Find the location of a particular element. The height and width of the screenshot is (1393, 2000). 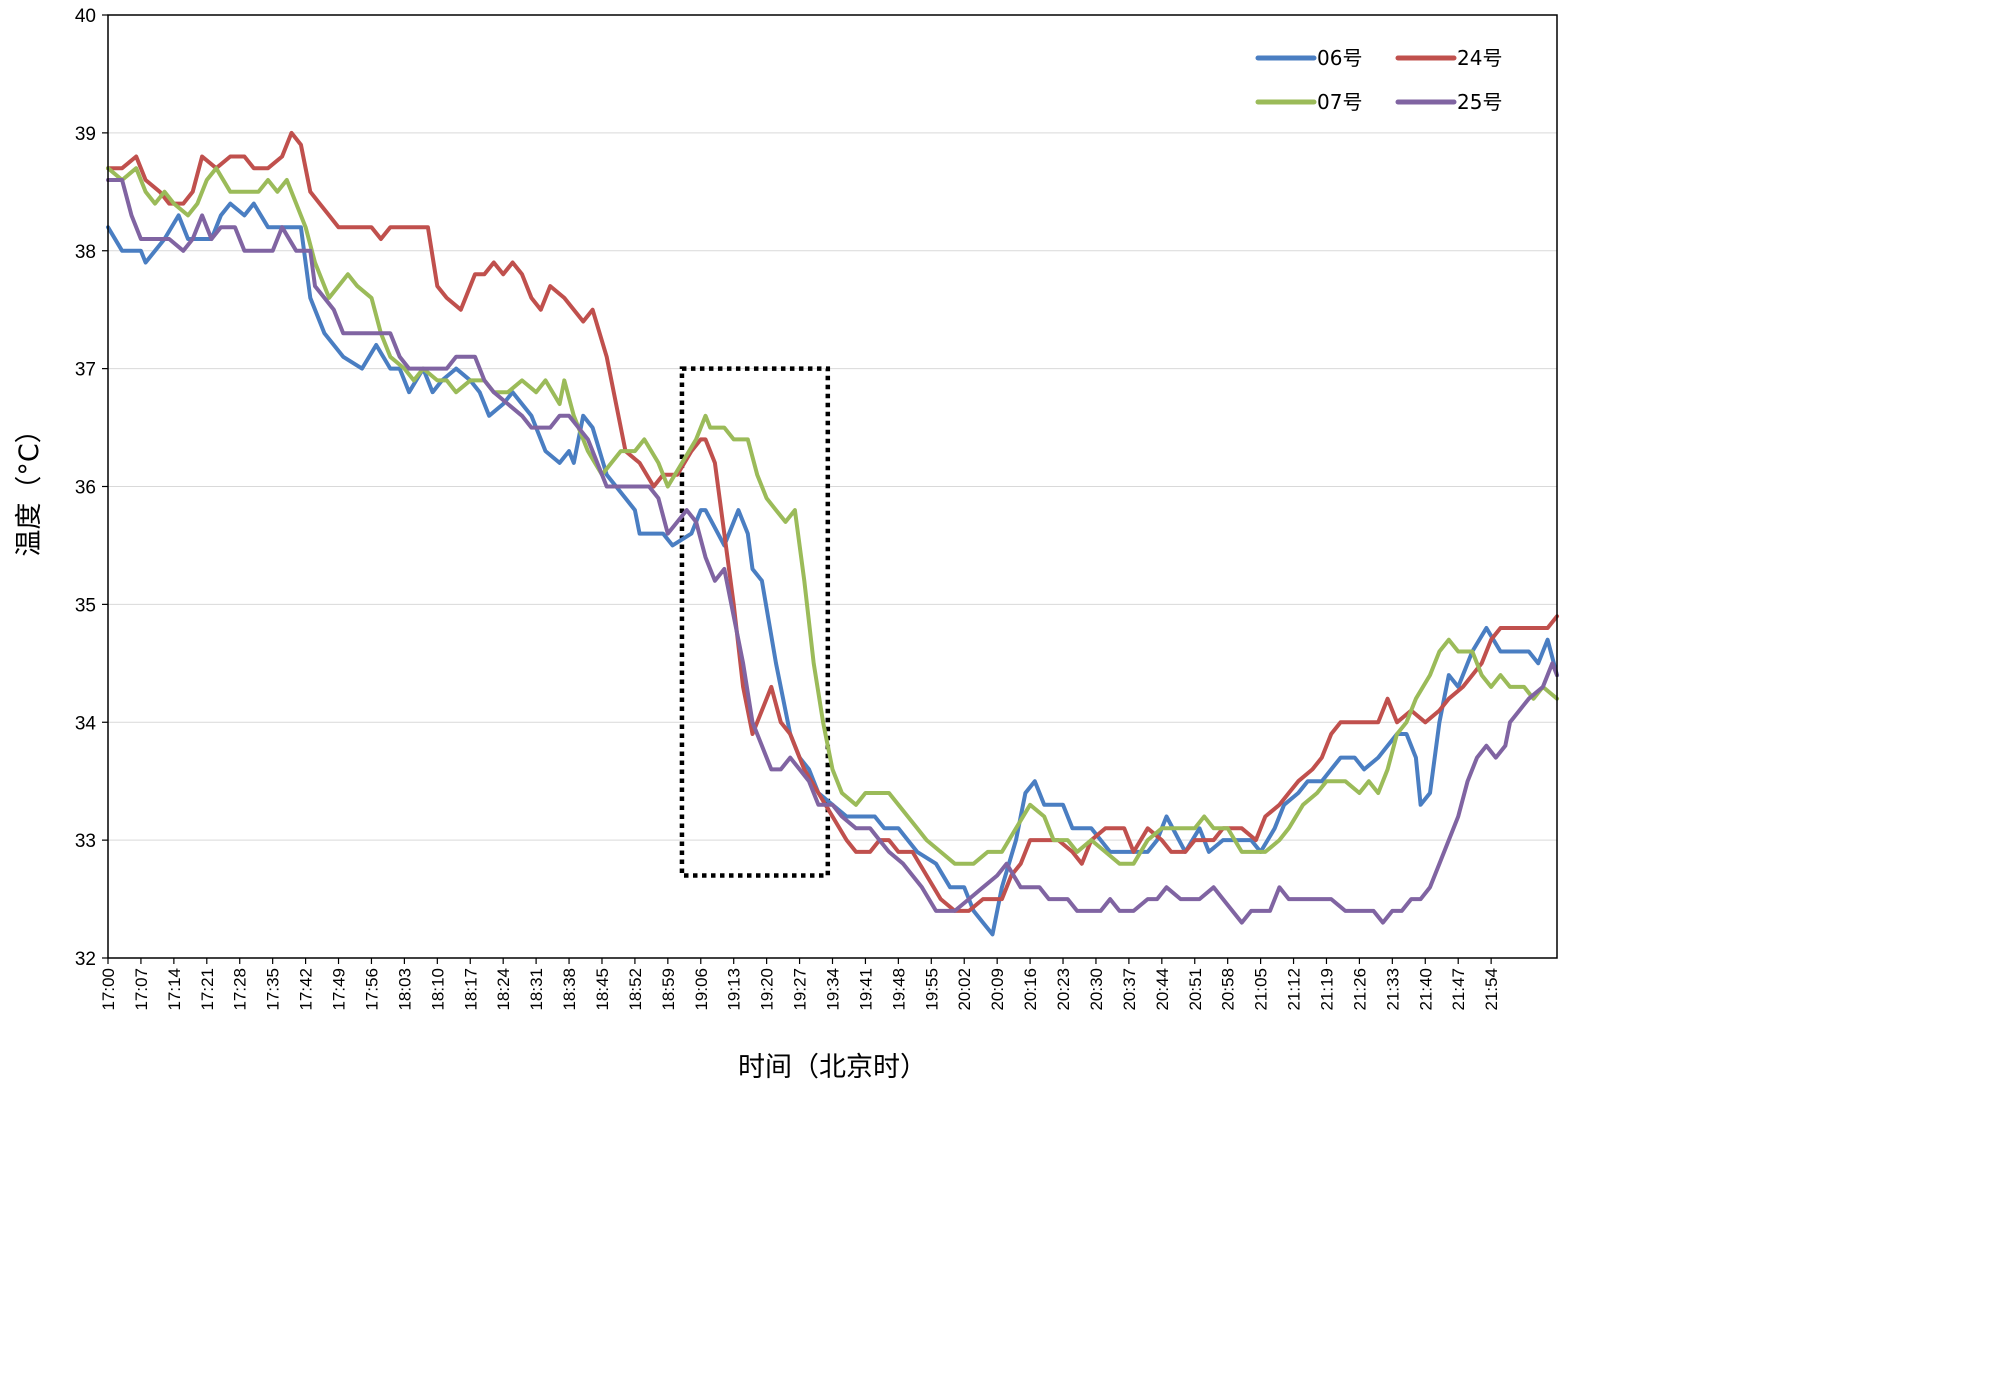

y-tick-label: 40 is located at coordinates (85, 16).